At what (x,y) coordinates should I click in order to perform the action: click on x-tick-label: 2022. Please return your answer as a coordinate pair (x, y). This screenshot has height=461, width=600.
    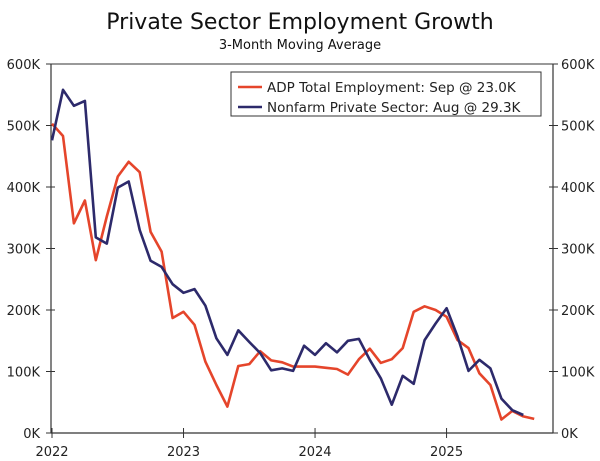
    Looking at the image, I should click on (51, 452).